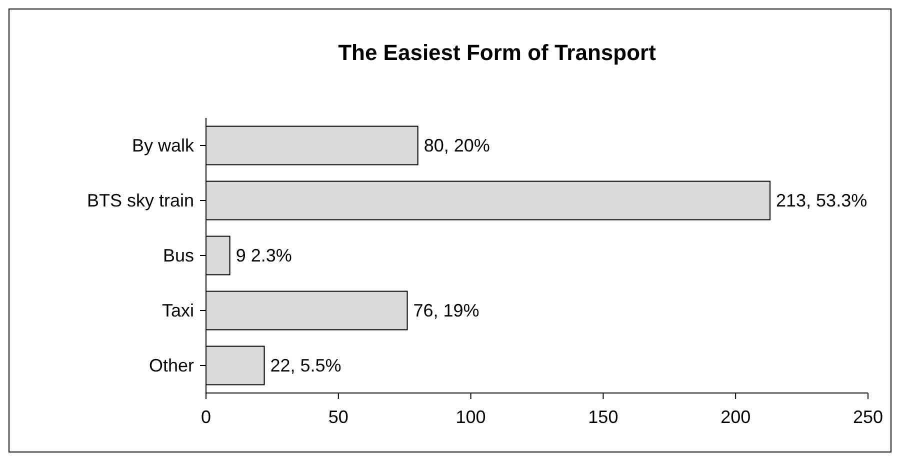  I want to click on x-tick-label: 0, so click(206, 417).